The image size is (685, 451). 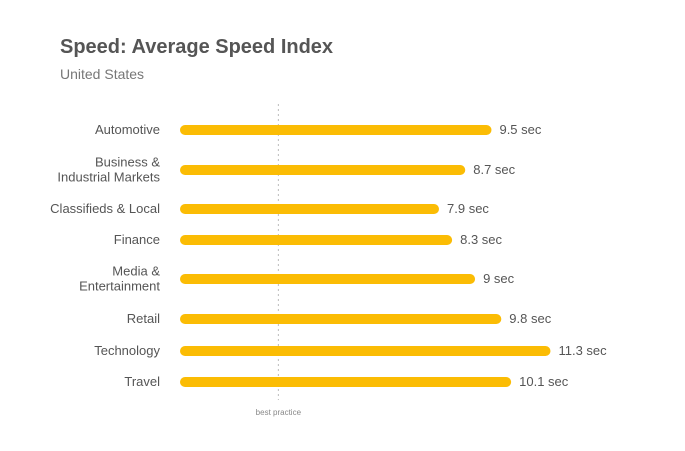 What do you see at coordinates (108, 177) in the screenshot?
I see `category-label-line: Industrial Markets` at bounding box center [108, 177].